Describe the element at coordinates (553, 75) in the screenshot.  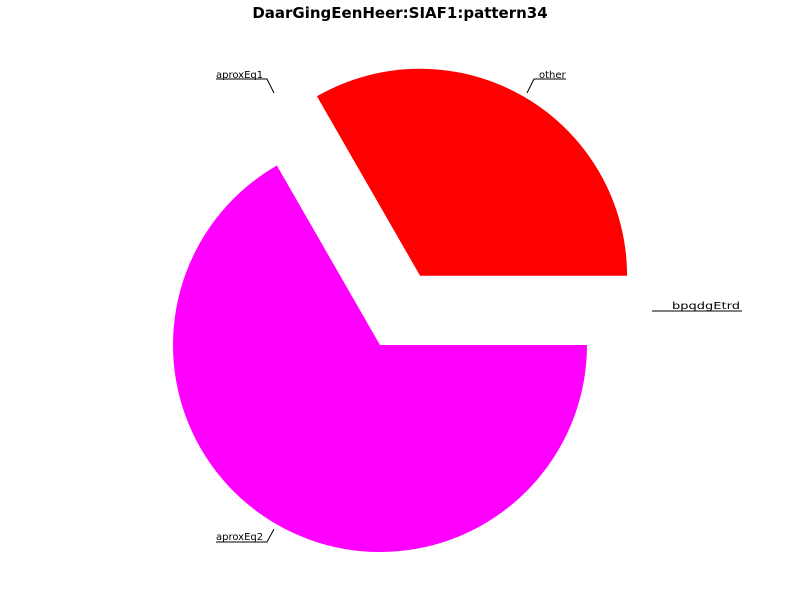
I see `slice-label-other: other` at that location.